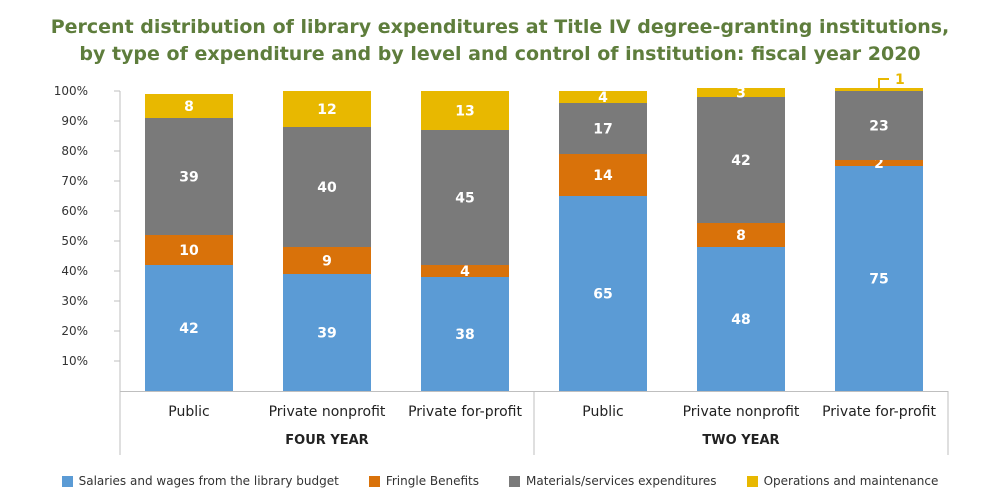 This screenshot has height=500, width=1000. I want to click on legend-item: Fringle Benefits, so click(424, 481).